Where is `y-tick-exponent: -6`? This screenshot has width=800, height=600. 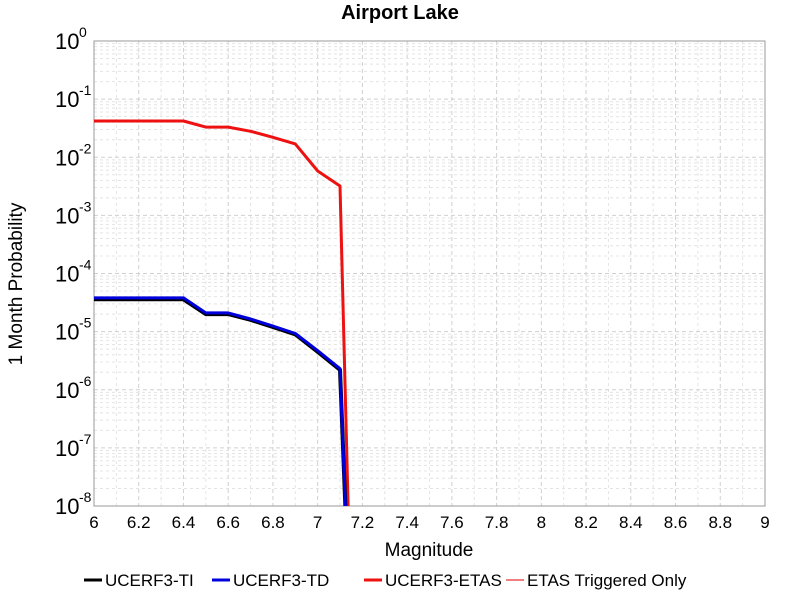
y-tick-exponent: -6 is located at coordinates (85, 381).